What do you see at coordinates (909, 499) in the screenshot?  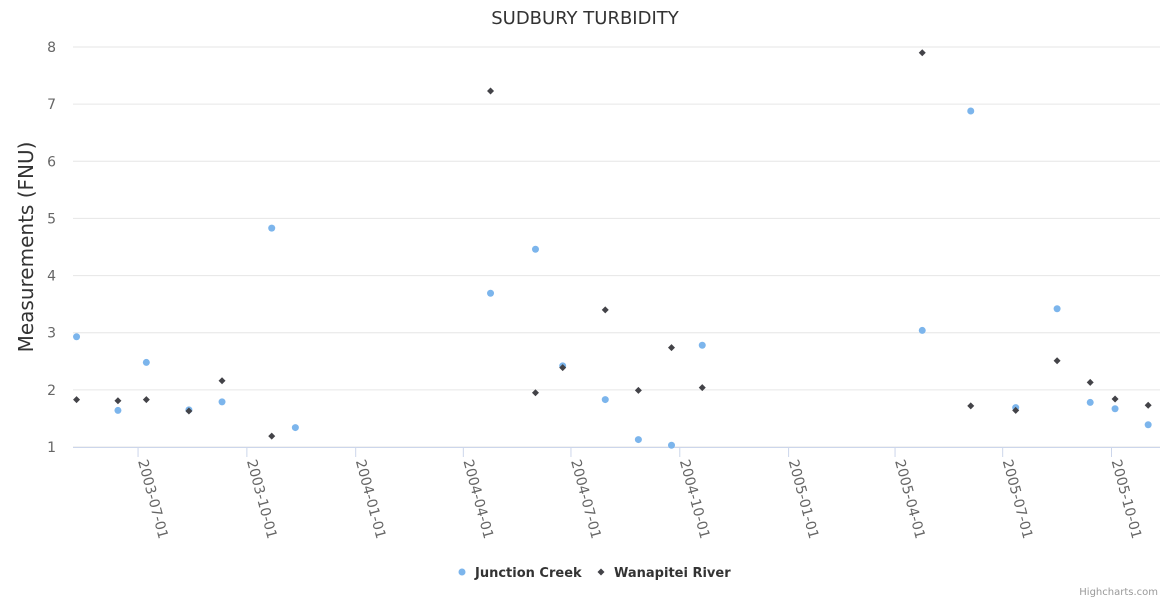 I see `x-tick-label: 2005-04-01` at bounding box center [909, 499].